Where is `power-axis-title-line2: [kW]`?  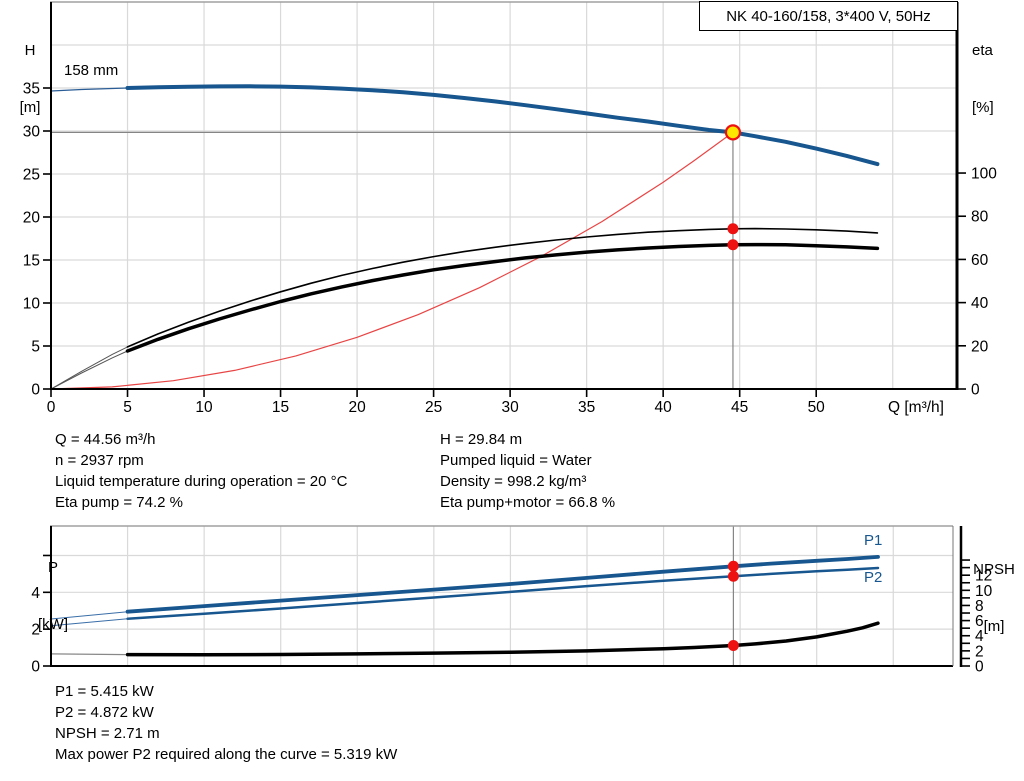 power-axis-title-line2: [kW] is located at coordinates (53, 624).